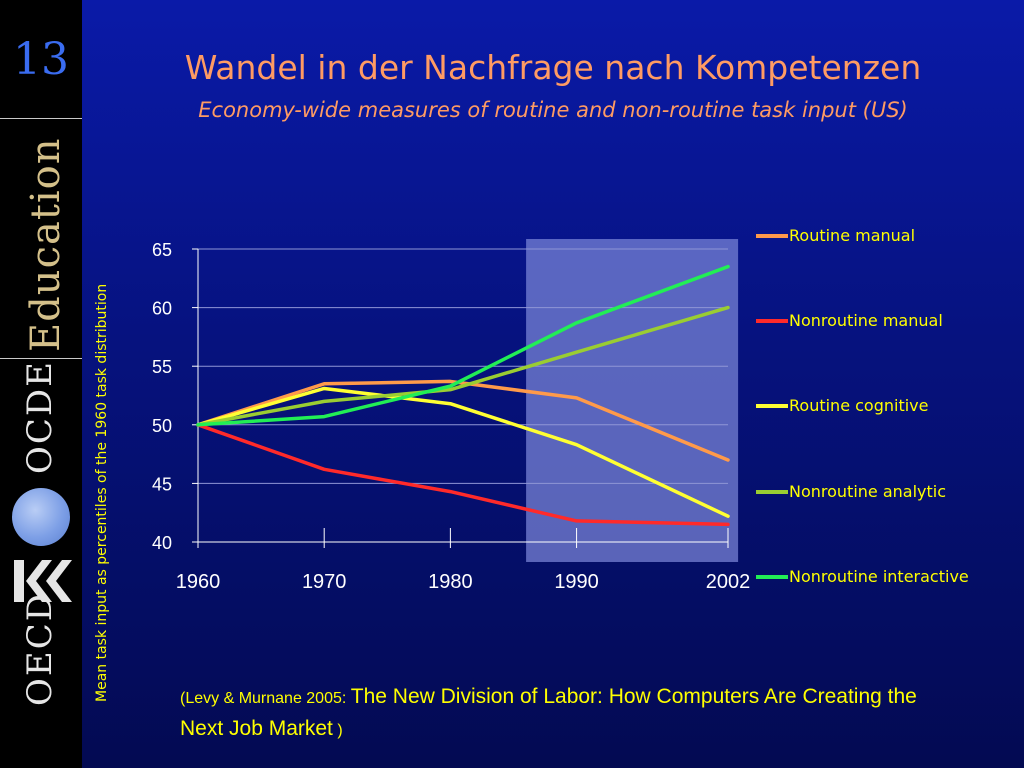  What do you see at coordinates (41, 59) in the screenshot?
I see `slide-number: 13` at bounding box center [41, 59].